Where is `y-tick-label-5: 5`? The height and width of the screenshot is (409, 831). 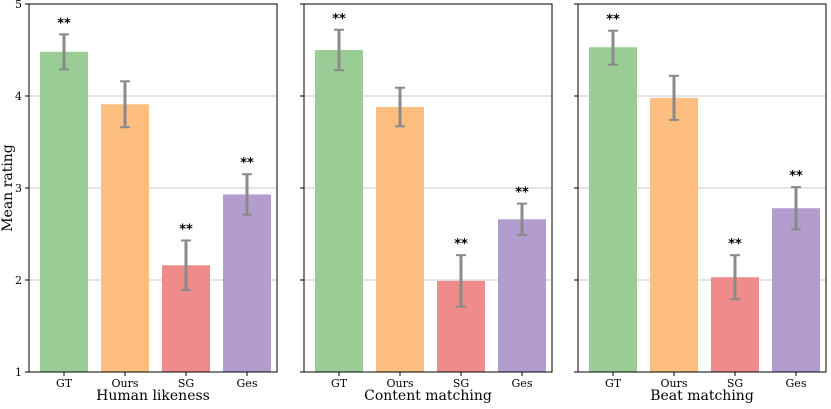
y-tick-label-5: 5 is located at coordinates (18, 5).